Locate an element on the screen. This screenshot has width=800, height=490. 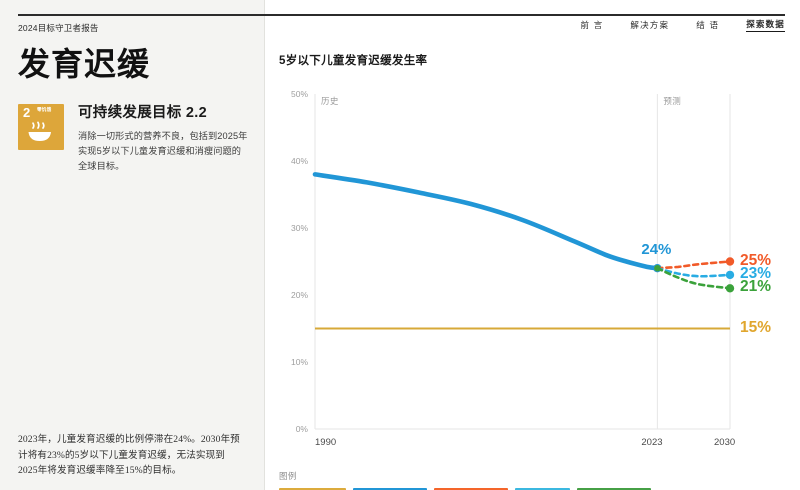
value-annotation: 23% is located at coordinates (756, 273).